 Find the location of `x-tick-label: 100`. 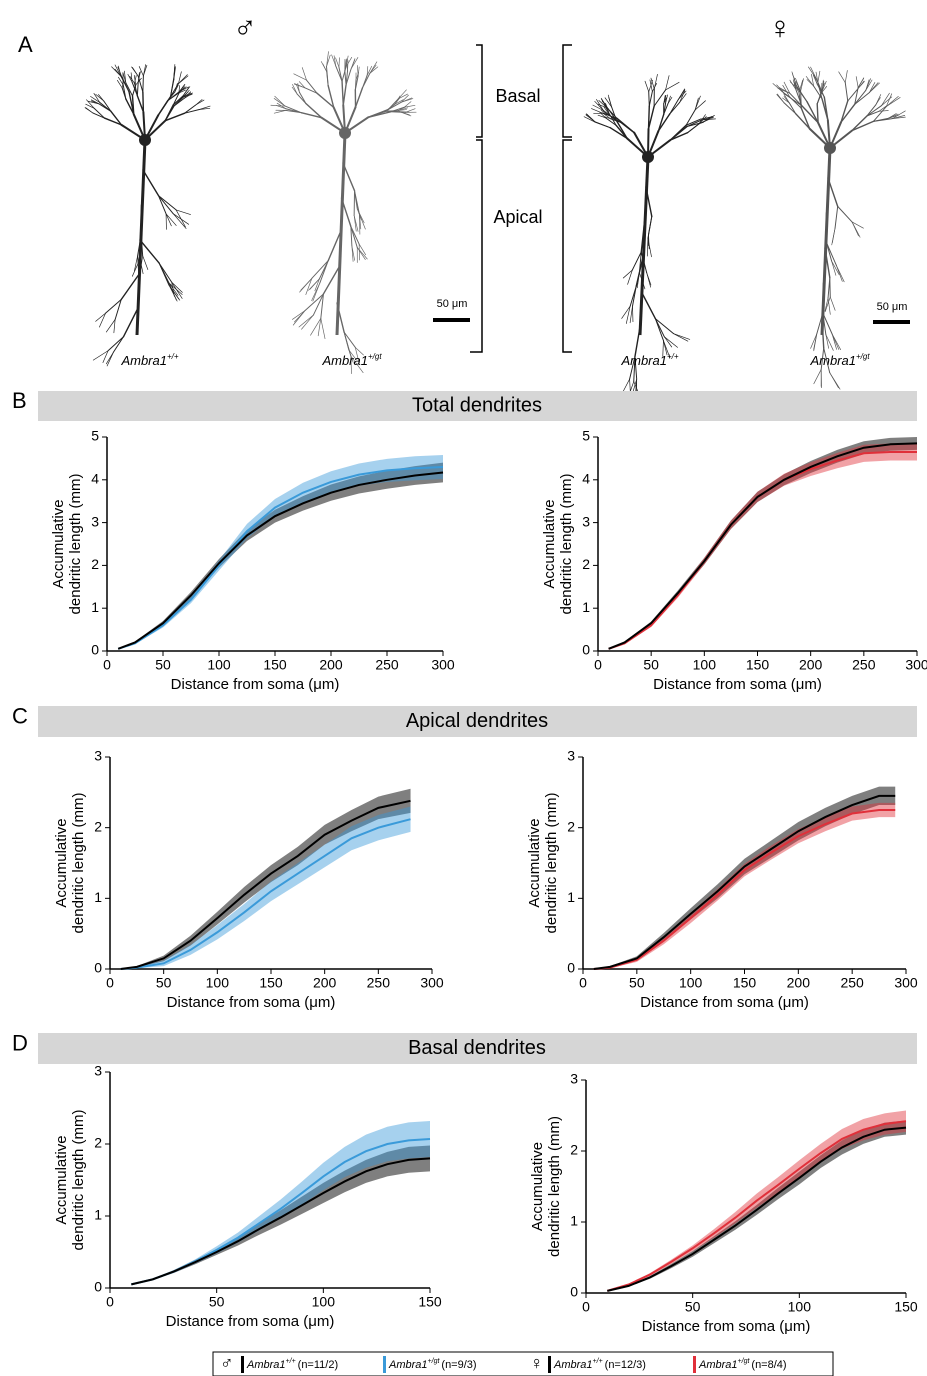

x-tick-label: 100 is located at coordinates (800, 1307).